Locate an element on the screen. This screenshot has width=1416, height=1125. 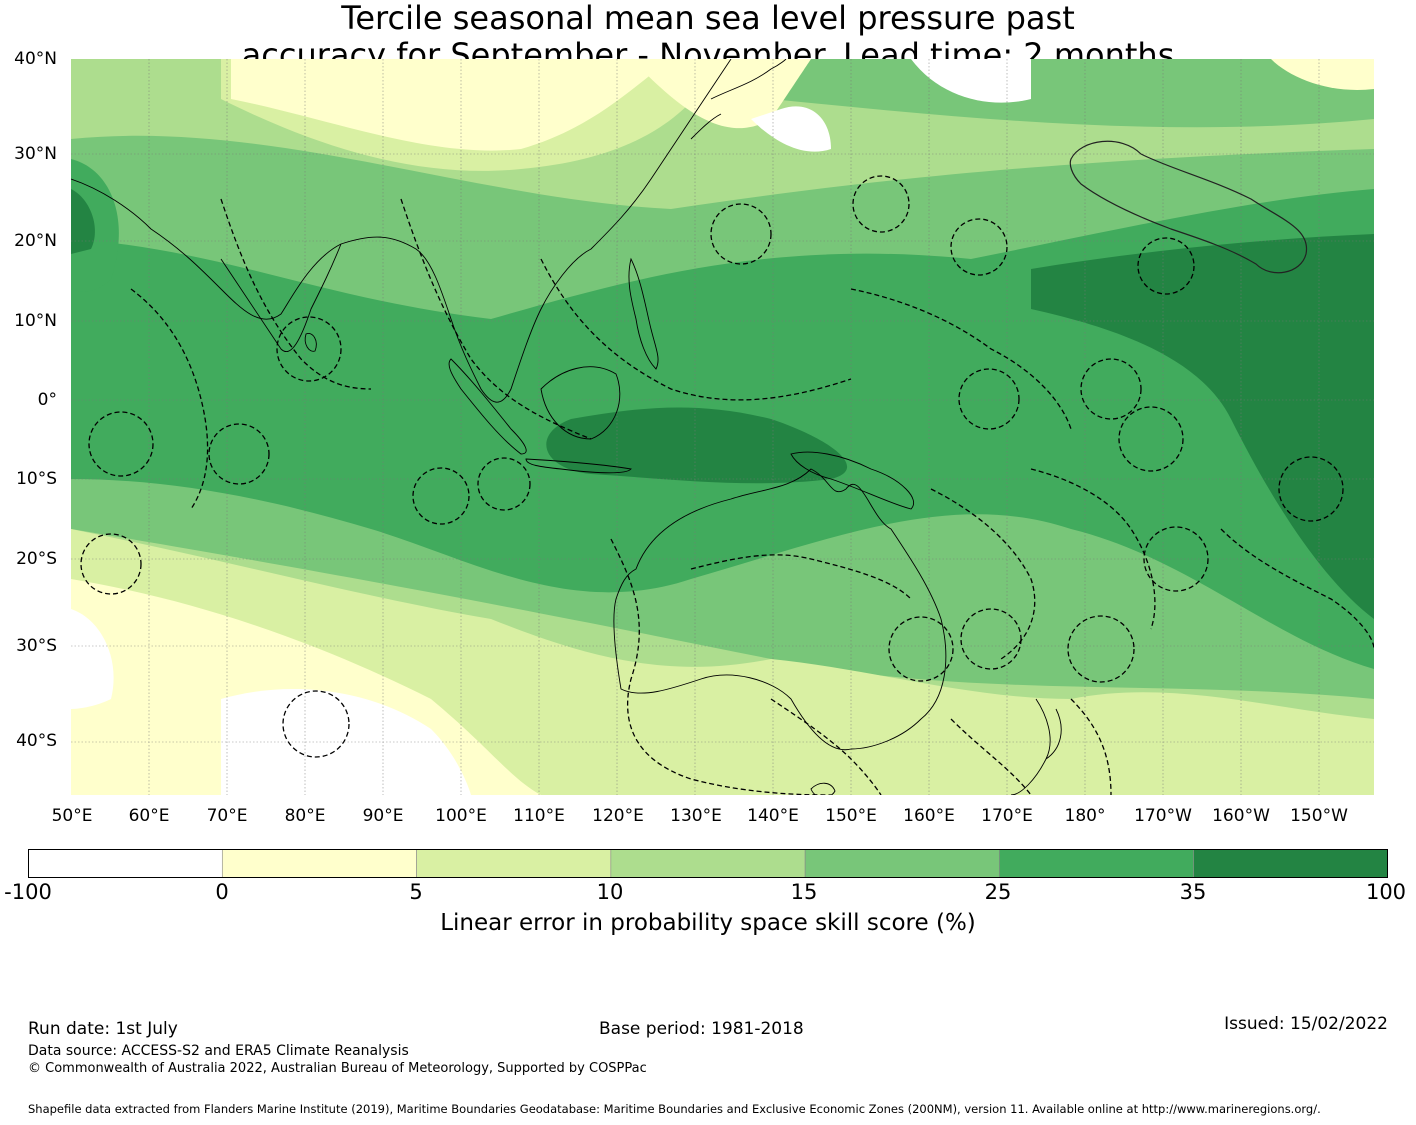
lat-label-20s: 20°S is located at coordinates (36, 559).